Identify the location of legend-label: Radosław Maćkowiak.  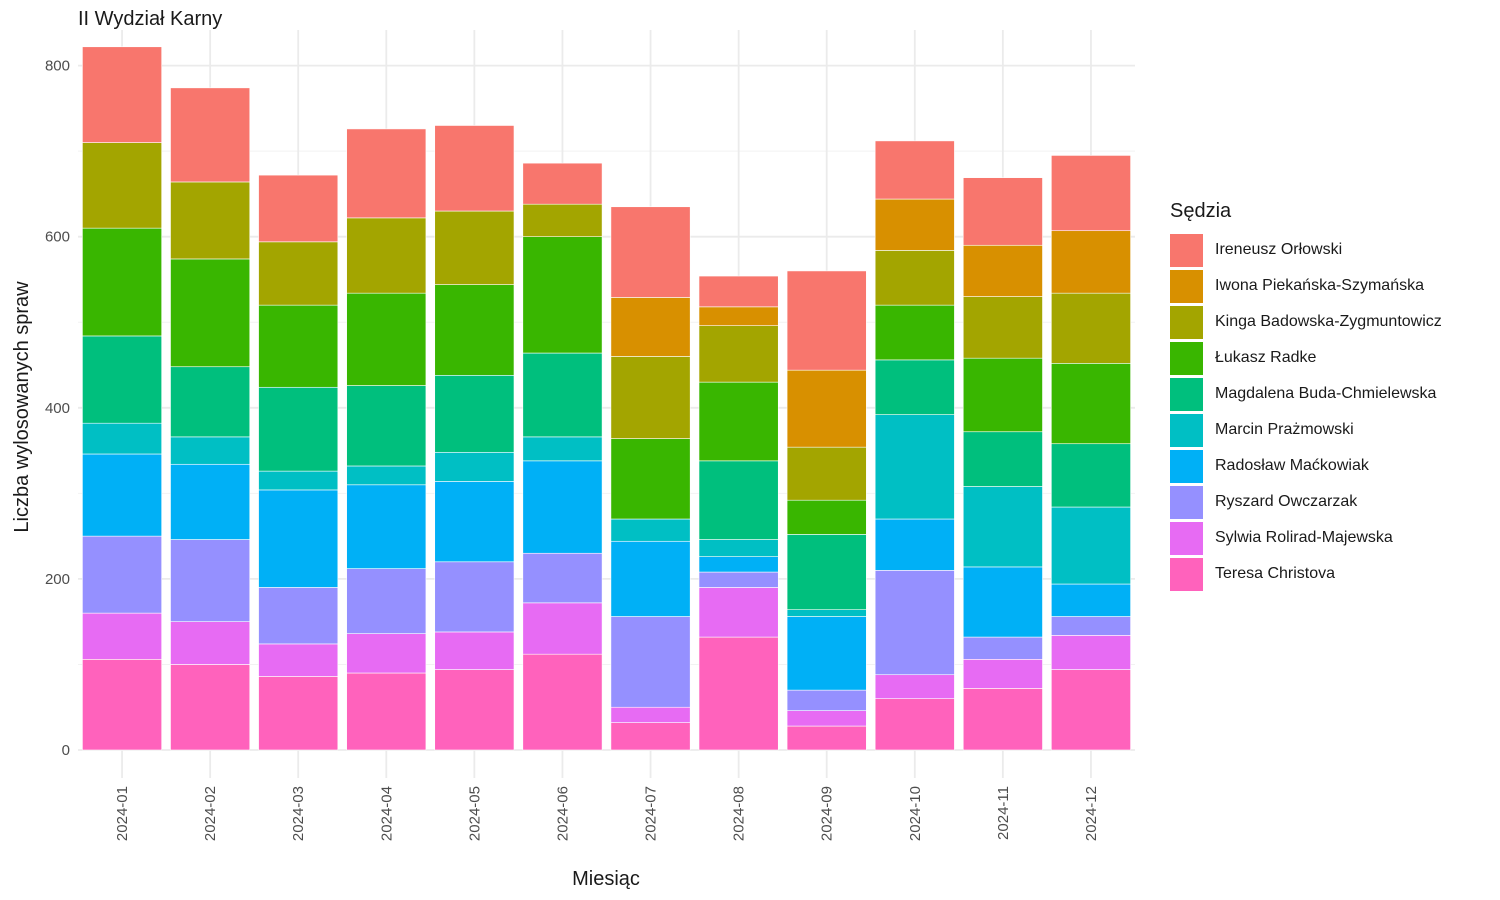
(1292, 465).